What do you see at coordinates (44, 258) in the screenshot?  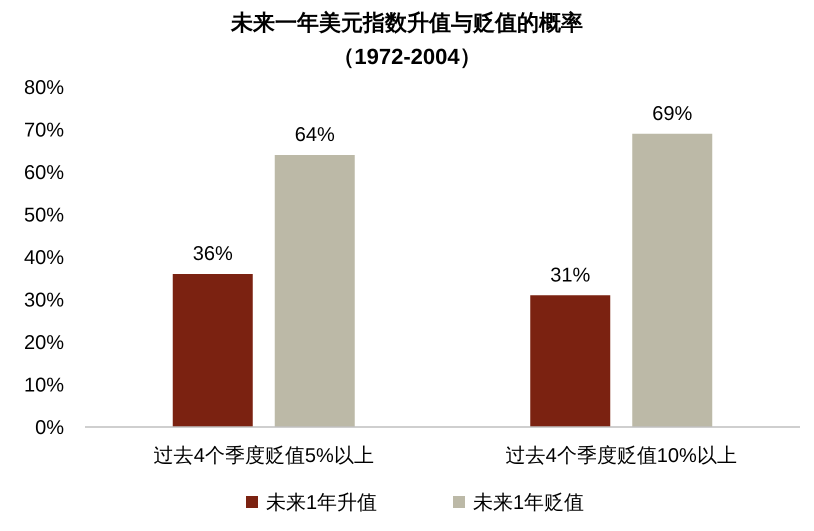 I see `y-tick-label: 40%` at bounding box center [44, 258].